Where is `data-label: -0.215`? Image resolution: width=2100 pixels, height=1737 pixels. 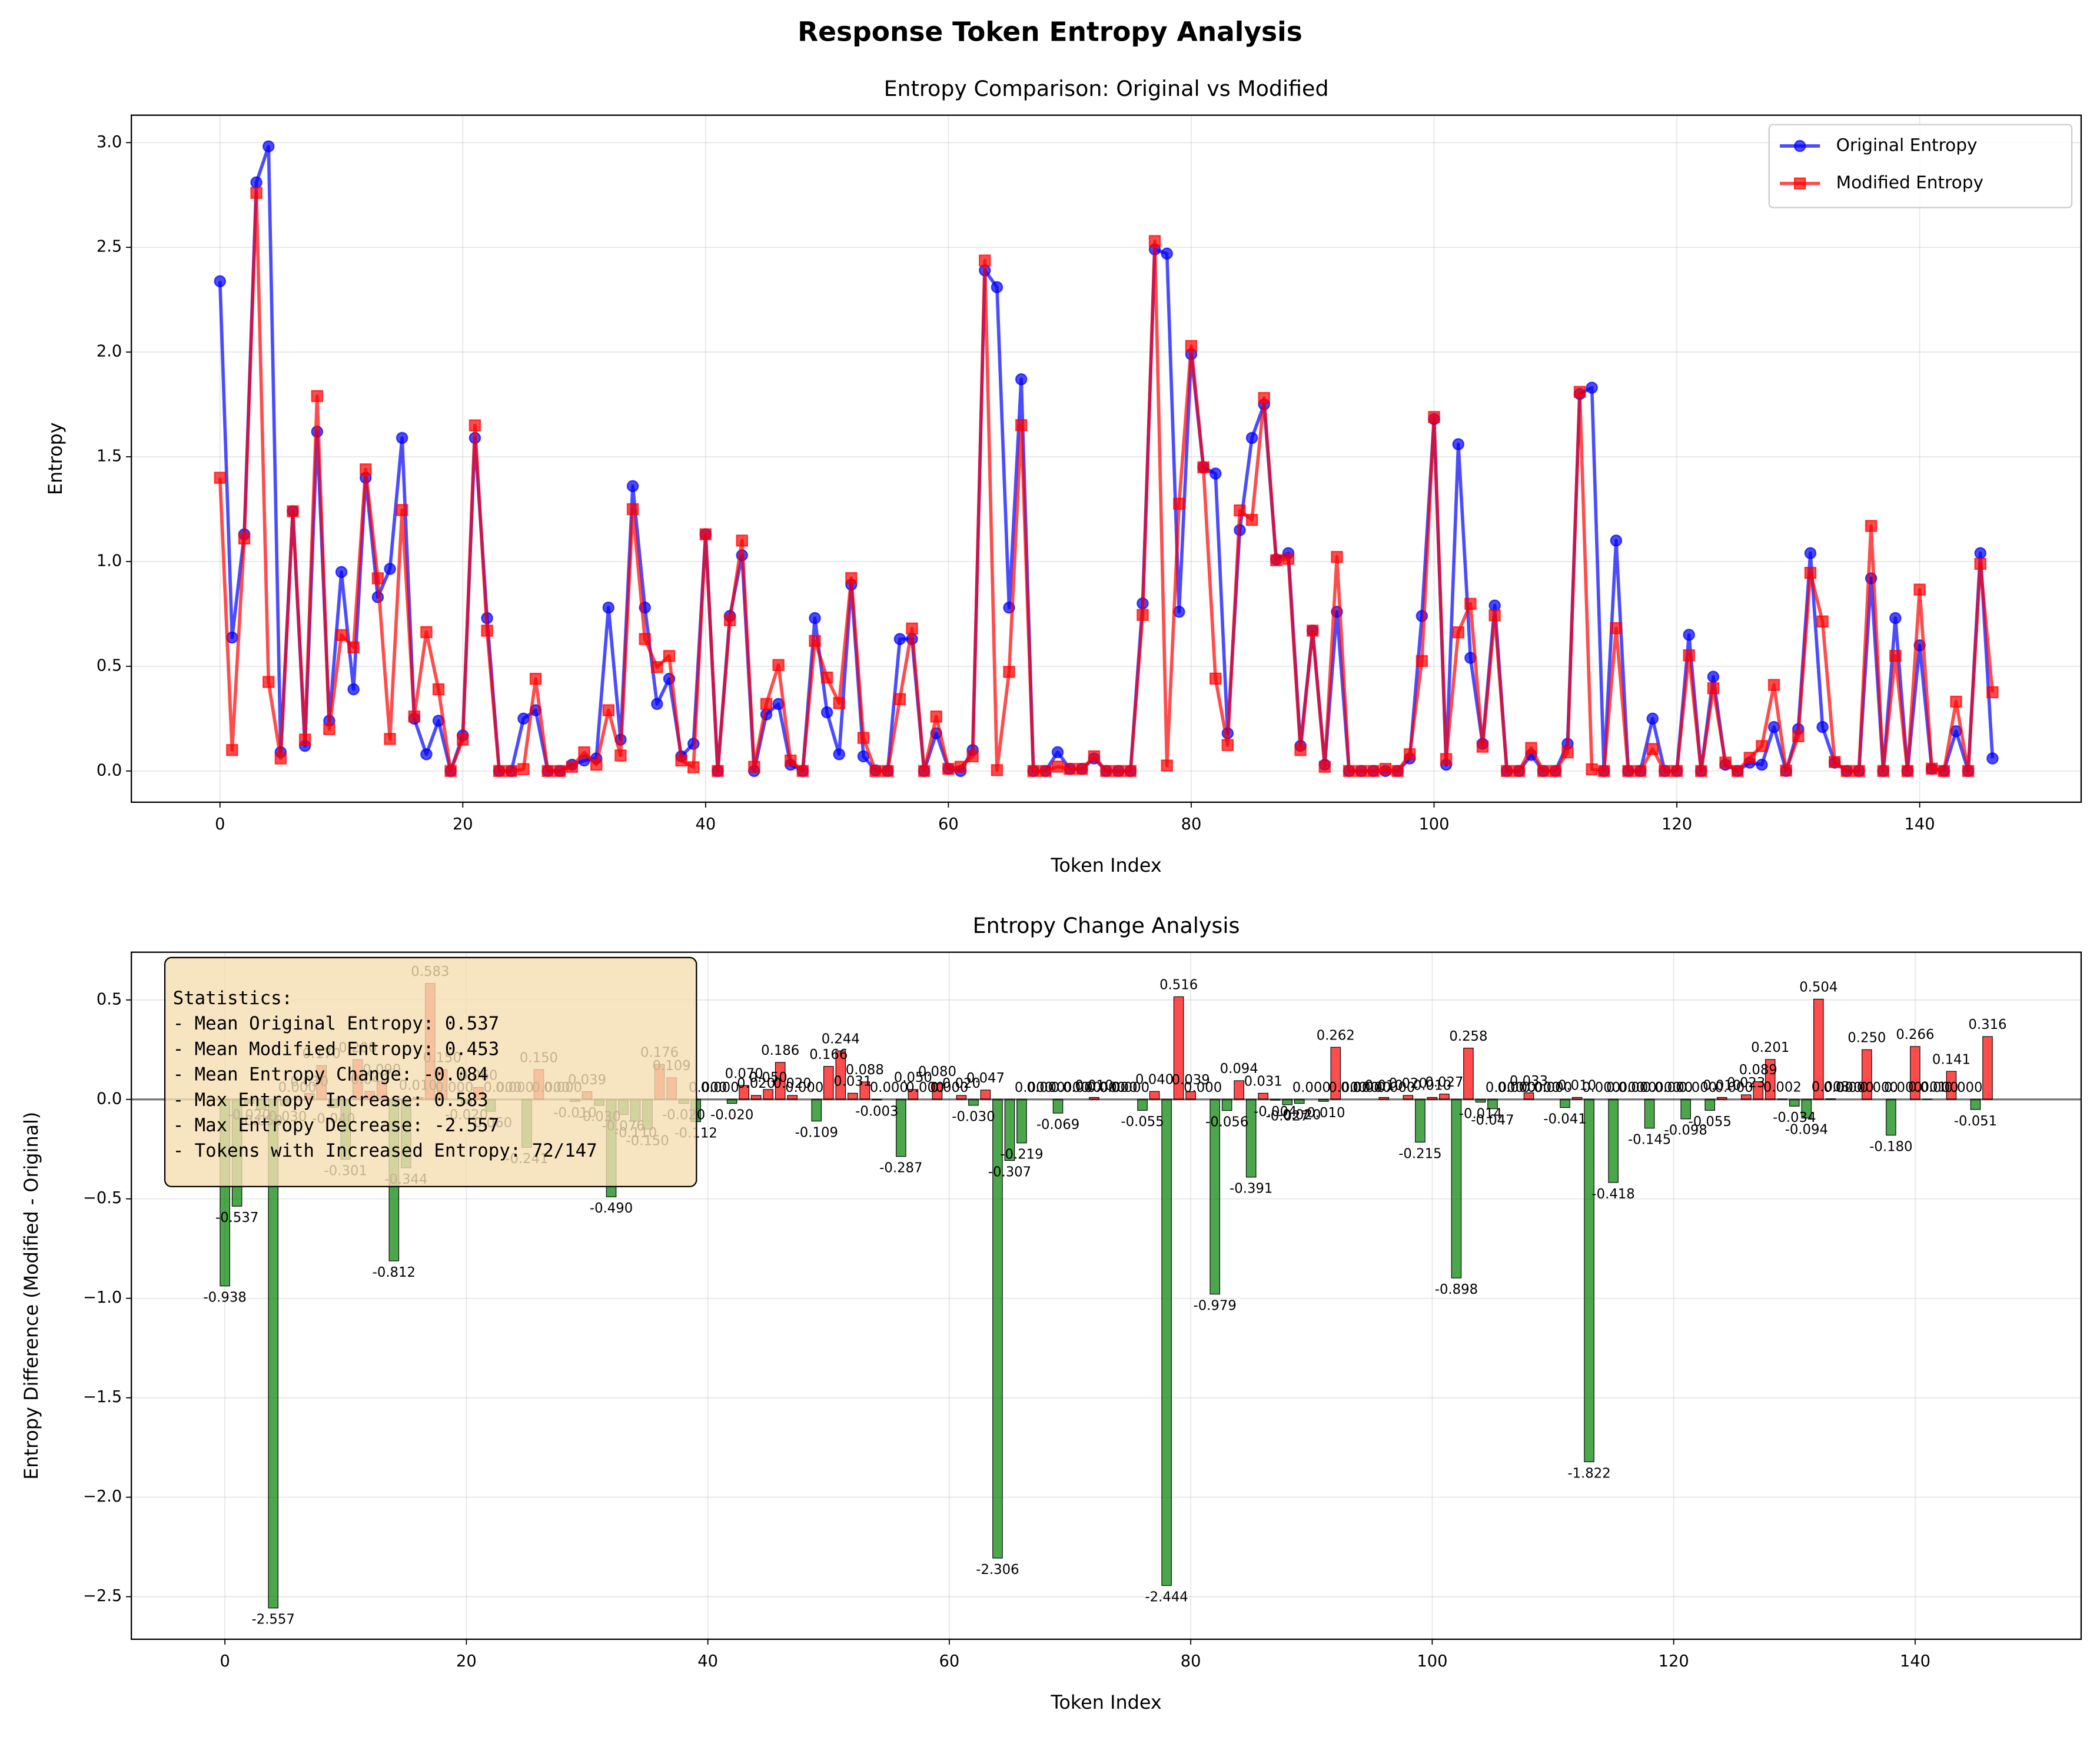
data-label: -0.215 is located at coordinates (1419, 1153).